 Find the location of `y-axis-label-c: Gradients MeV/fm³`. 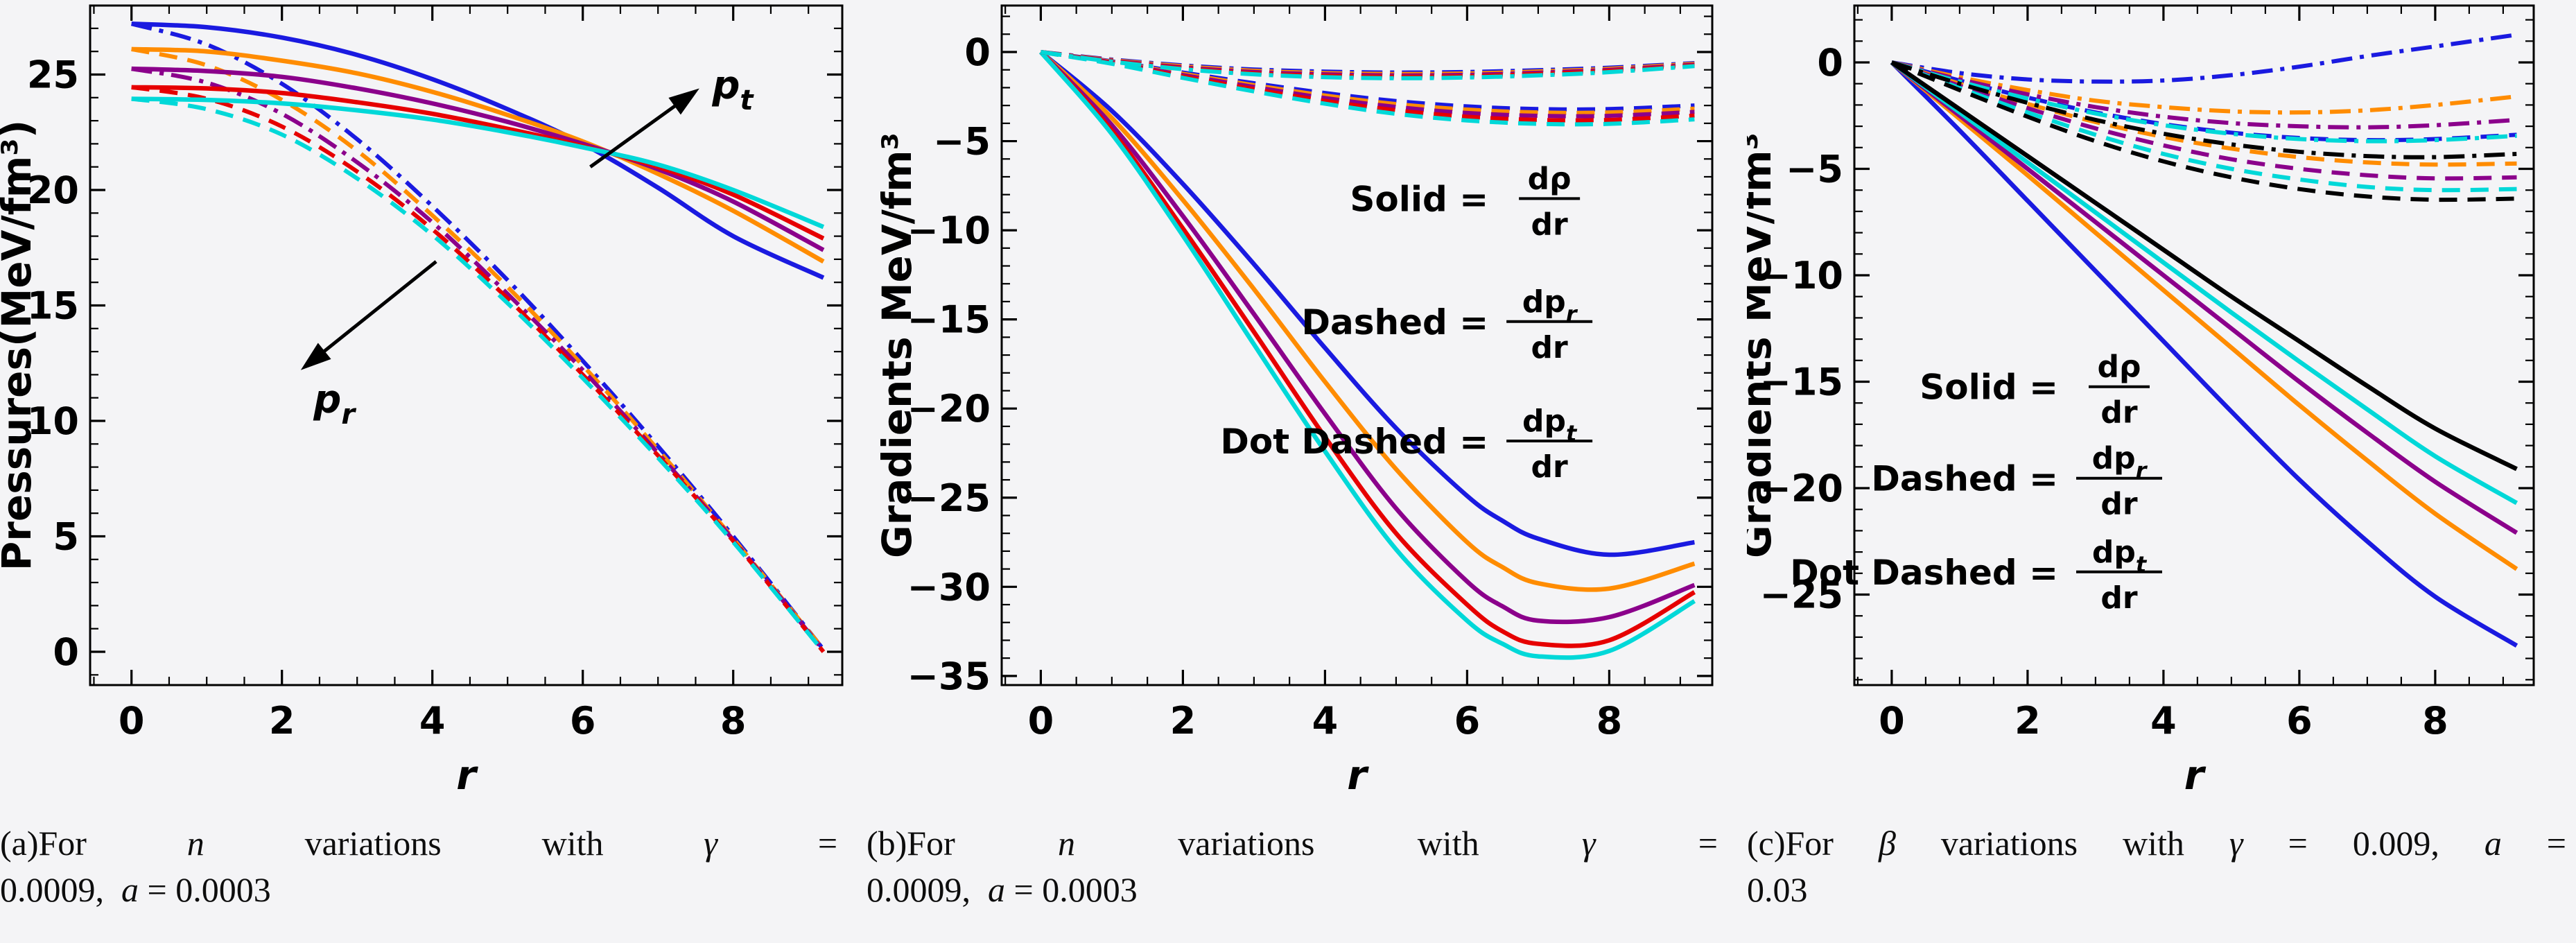

y-axis-label-c: Gradients MeV/fm³ is located at coordinates (1763, 345).